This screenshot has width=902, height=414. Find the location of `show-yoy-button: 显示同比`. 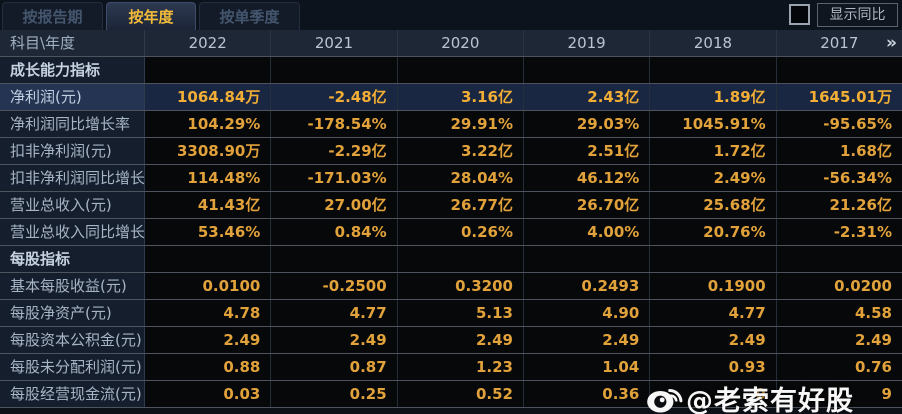

show-yoy-button: 显示同比 is located at coordinates (857, 15).